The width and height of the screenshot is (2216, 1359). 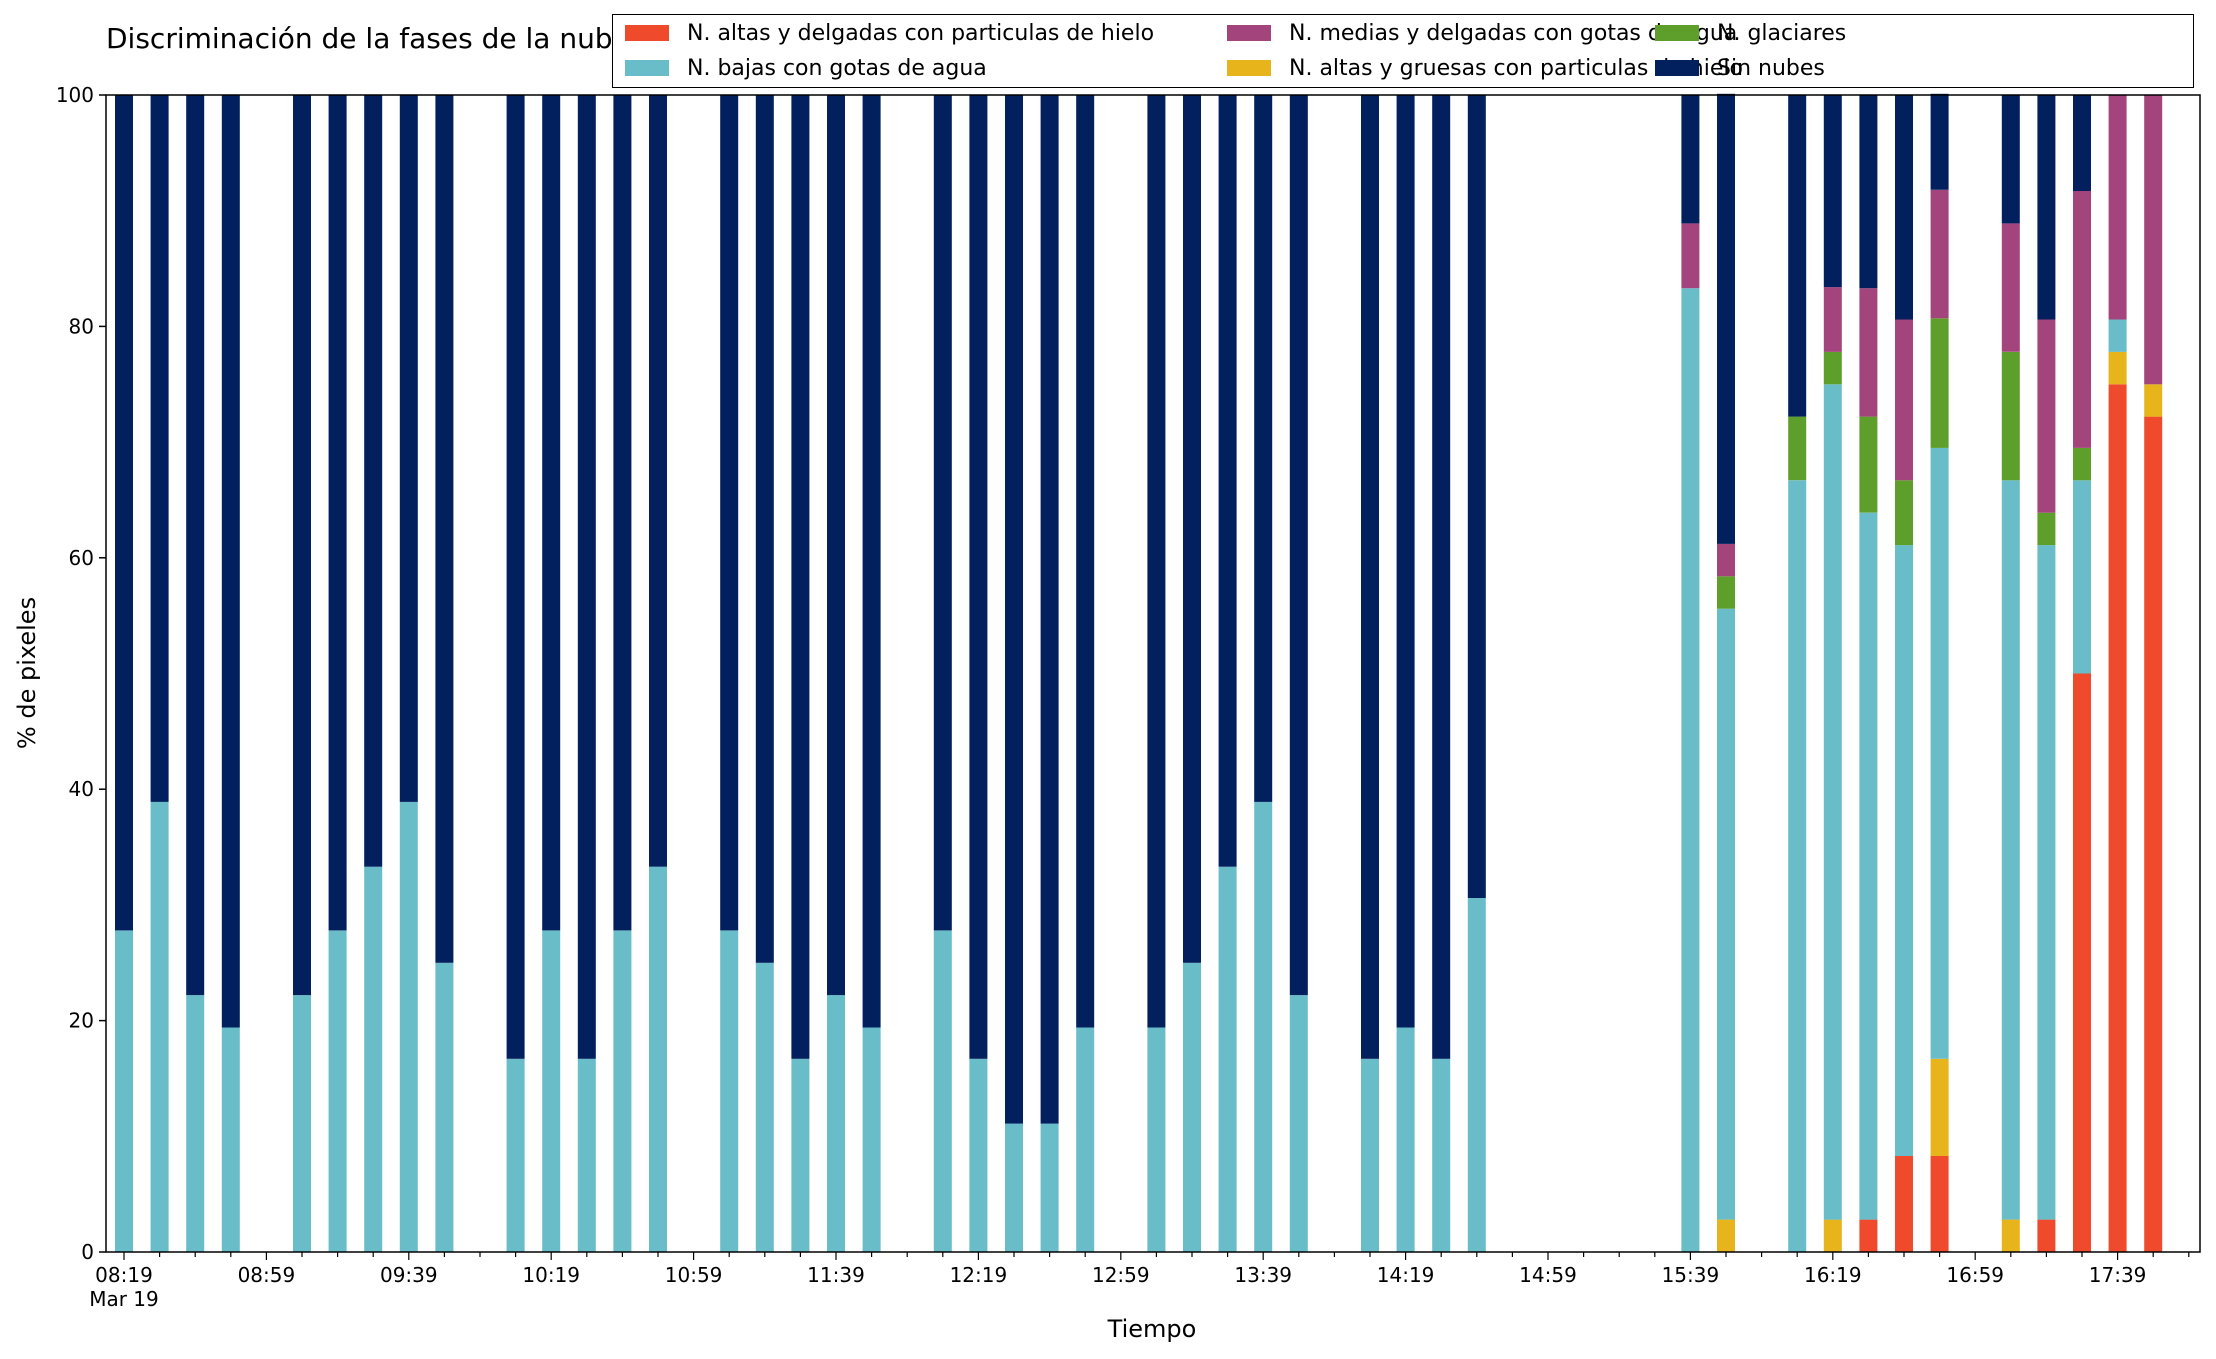 What do you see at coordinates (551, 1275) in the screenshot?
I see `x-tick-label: 10:19` at bounding box center [551, 1275].